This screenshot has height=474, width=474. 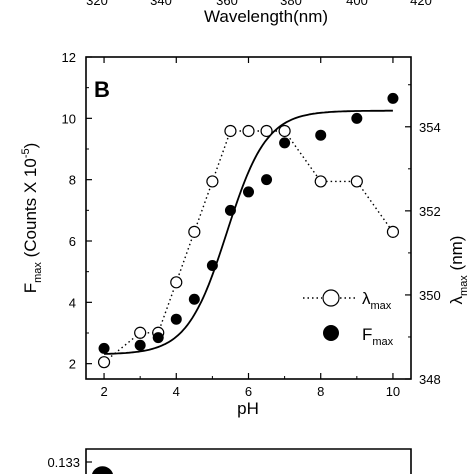 What do you see at coordinates (430, 127) in the screenshot?
I see `right-y-tick-label: 354` at bounding box center [430, 127].